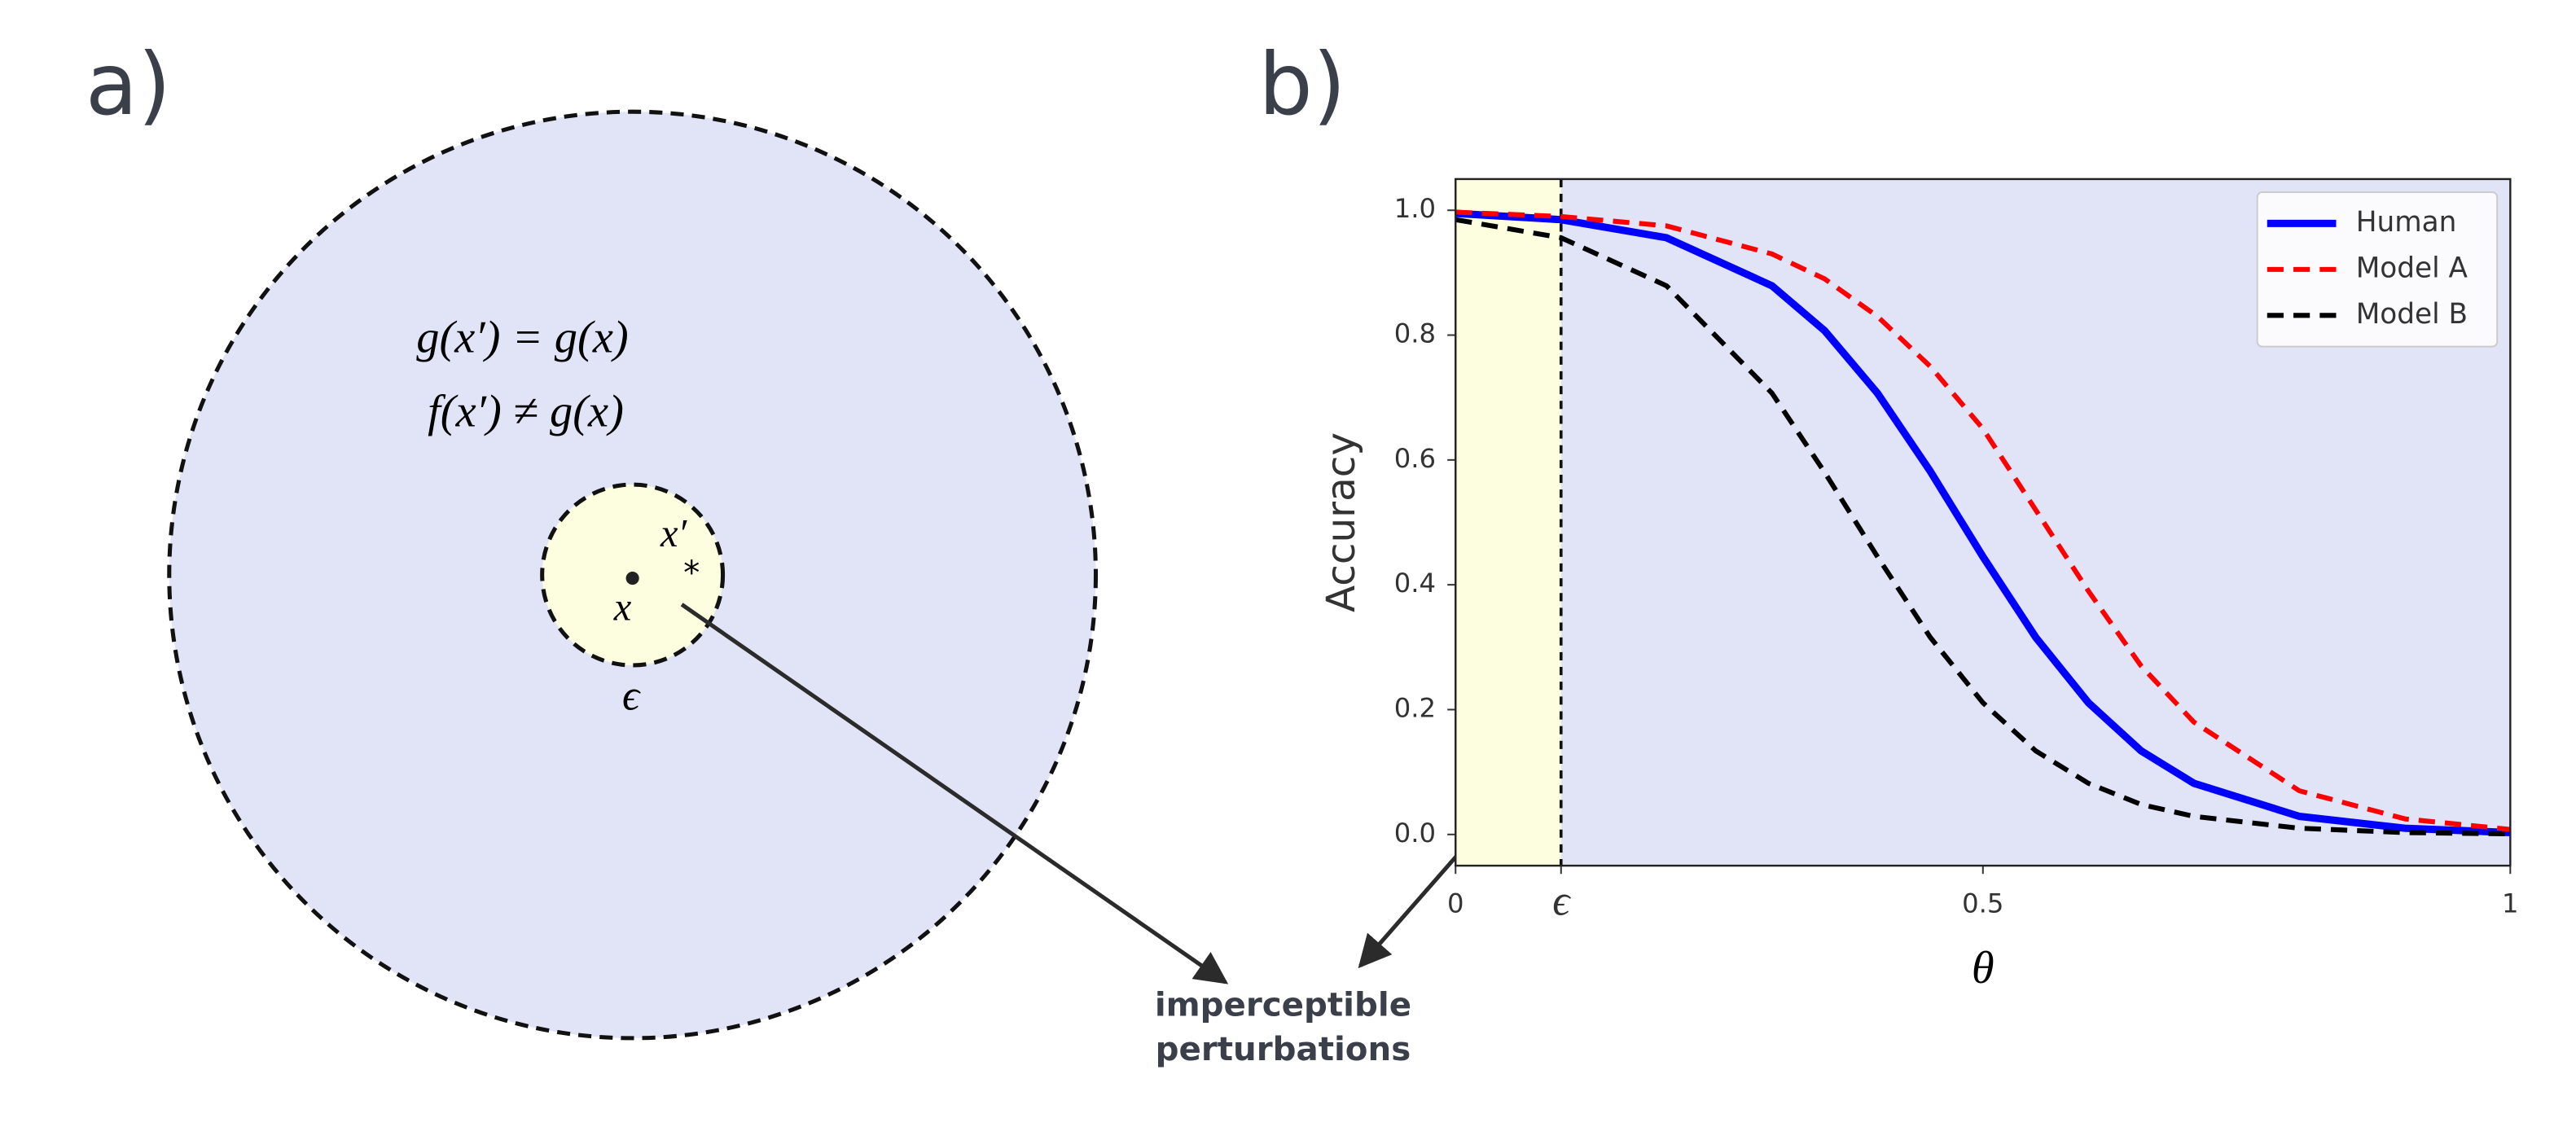  I want to click on equation: f(x′) ≠ g(x), so click(526, 411).